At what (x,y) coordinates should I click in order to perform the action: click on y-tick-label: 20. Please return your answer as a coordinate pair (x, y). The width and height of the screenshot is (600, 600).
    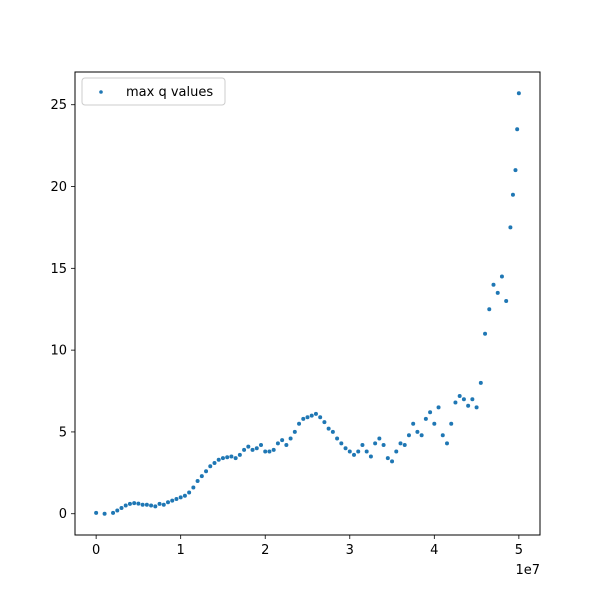
    Looking at the image, I should click on (58, 187).